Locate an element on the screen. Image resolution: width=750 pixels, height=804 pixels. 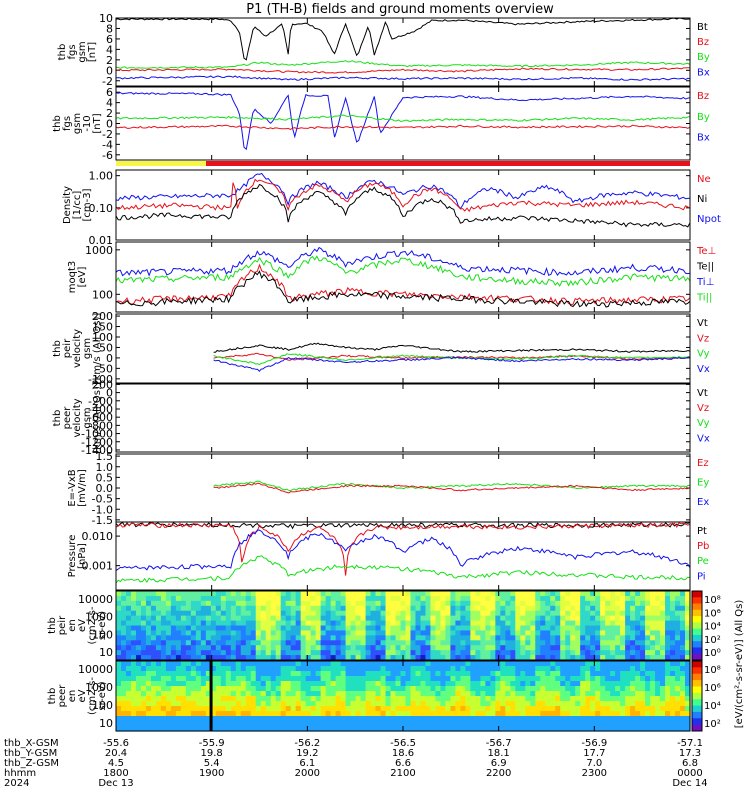
ylabel-line: gsm is located at coordinates (87, 348).